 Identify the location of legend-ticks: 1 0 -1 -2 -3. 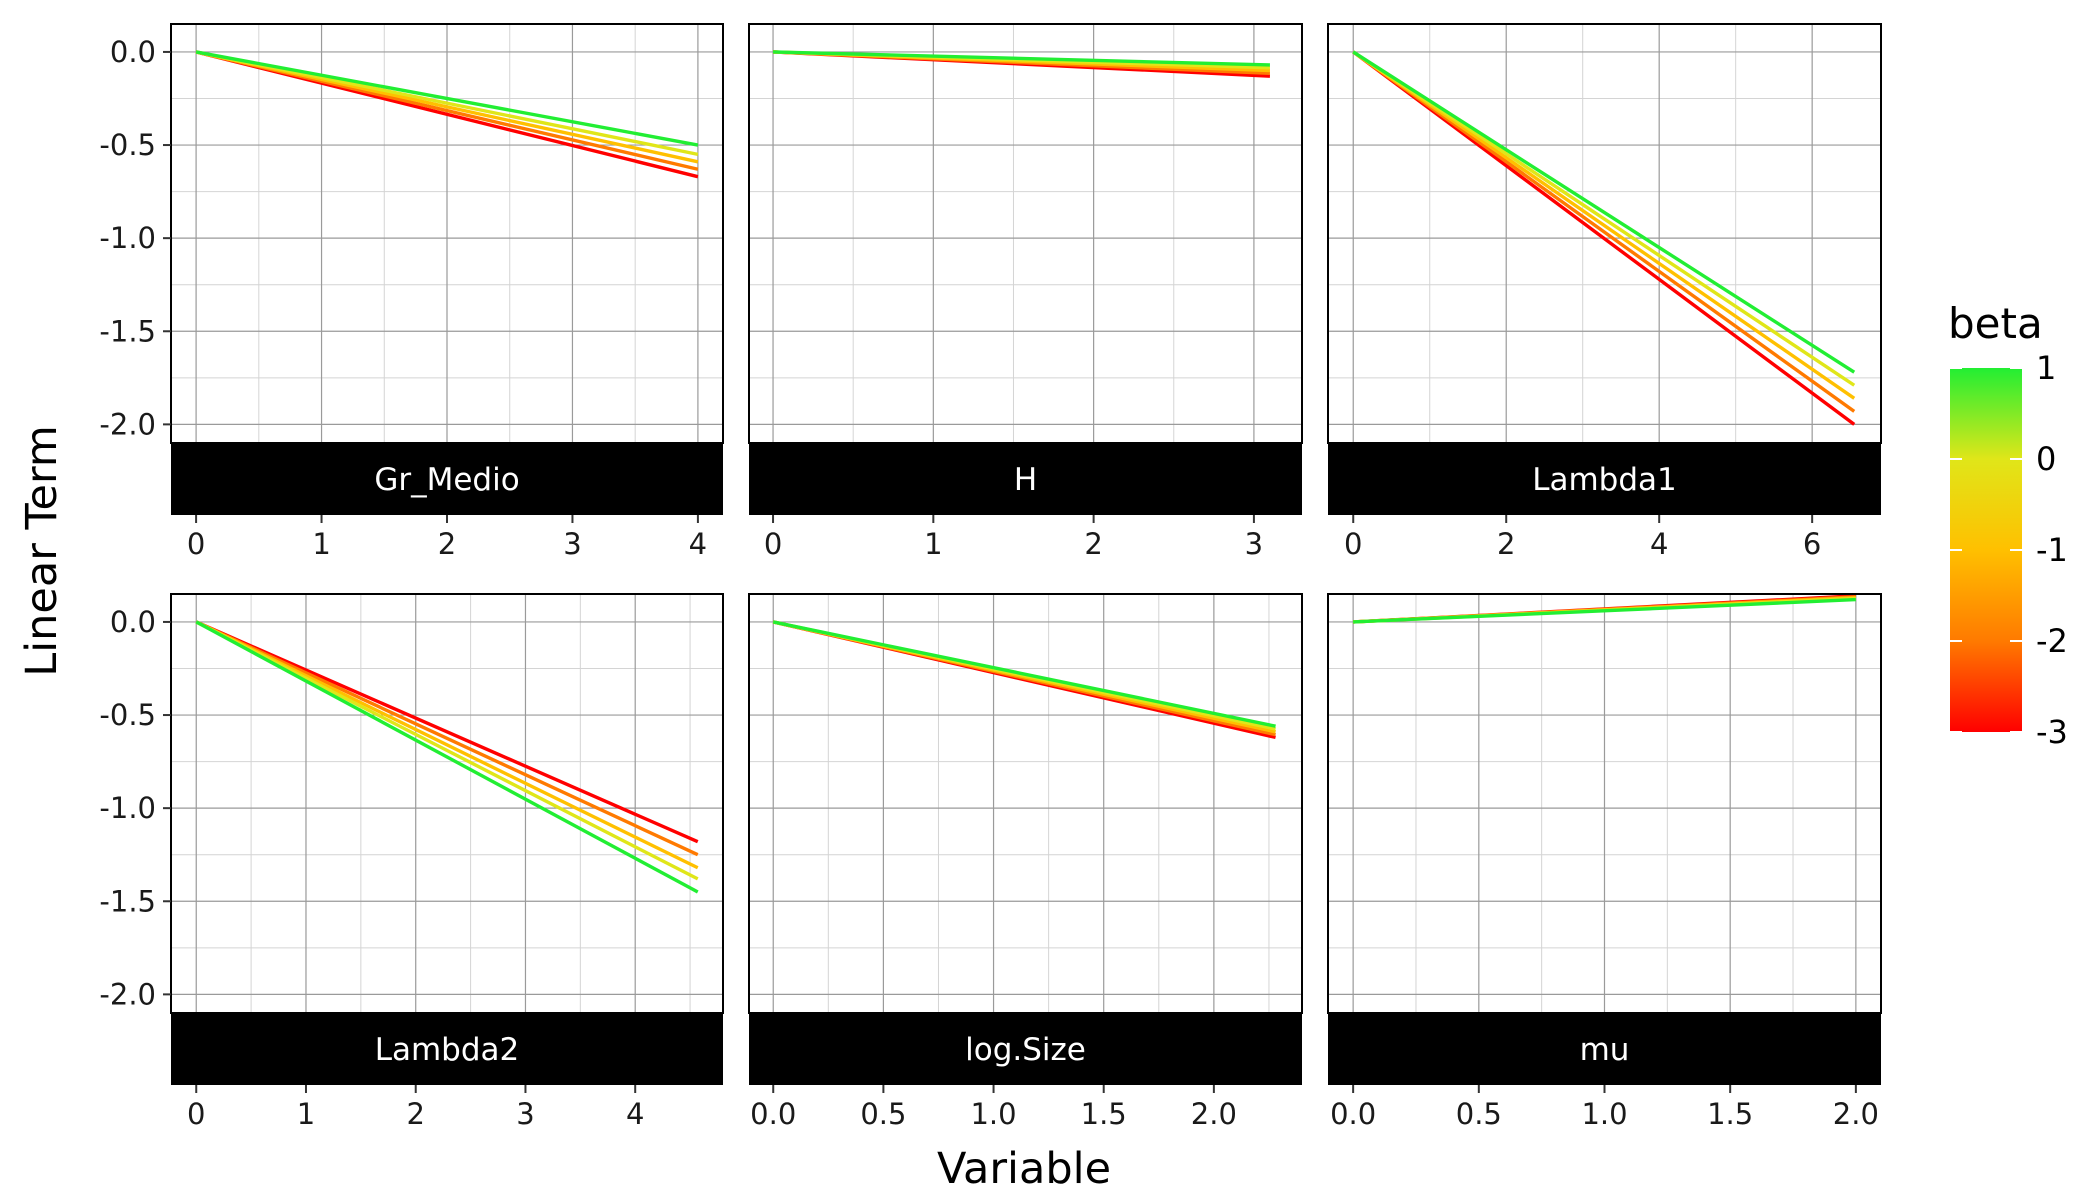
(2009, 550).